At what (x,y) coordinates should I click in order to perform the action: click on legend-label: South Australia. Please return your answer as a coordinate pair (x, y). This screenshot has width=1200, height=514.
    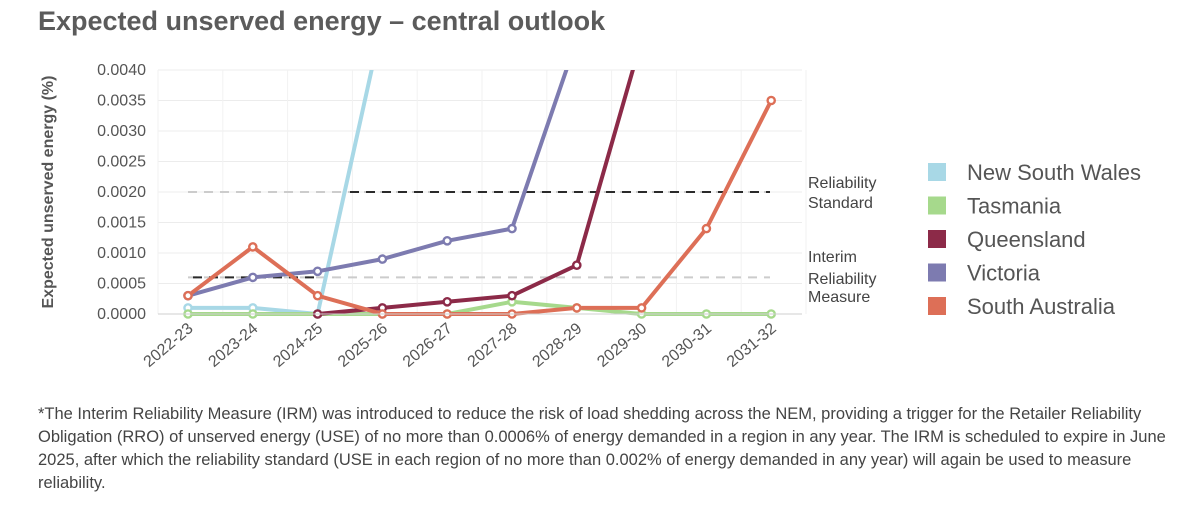
    Looking at the image, I should click on (1041, 306).